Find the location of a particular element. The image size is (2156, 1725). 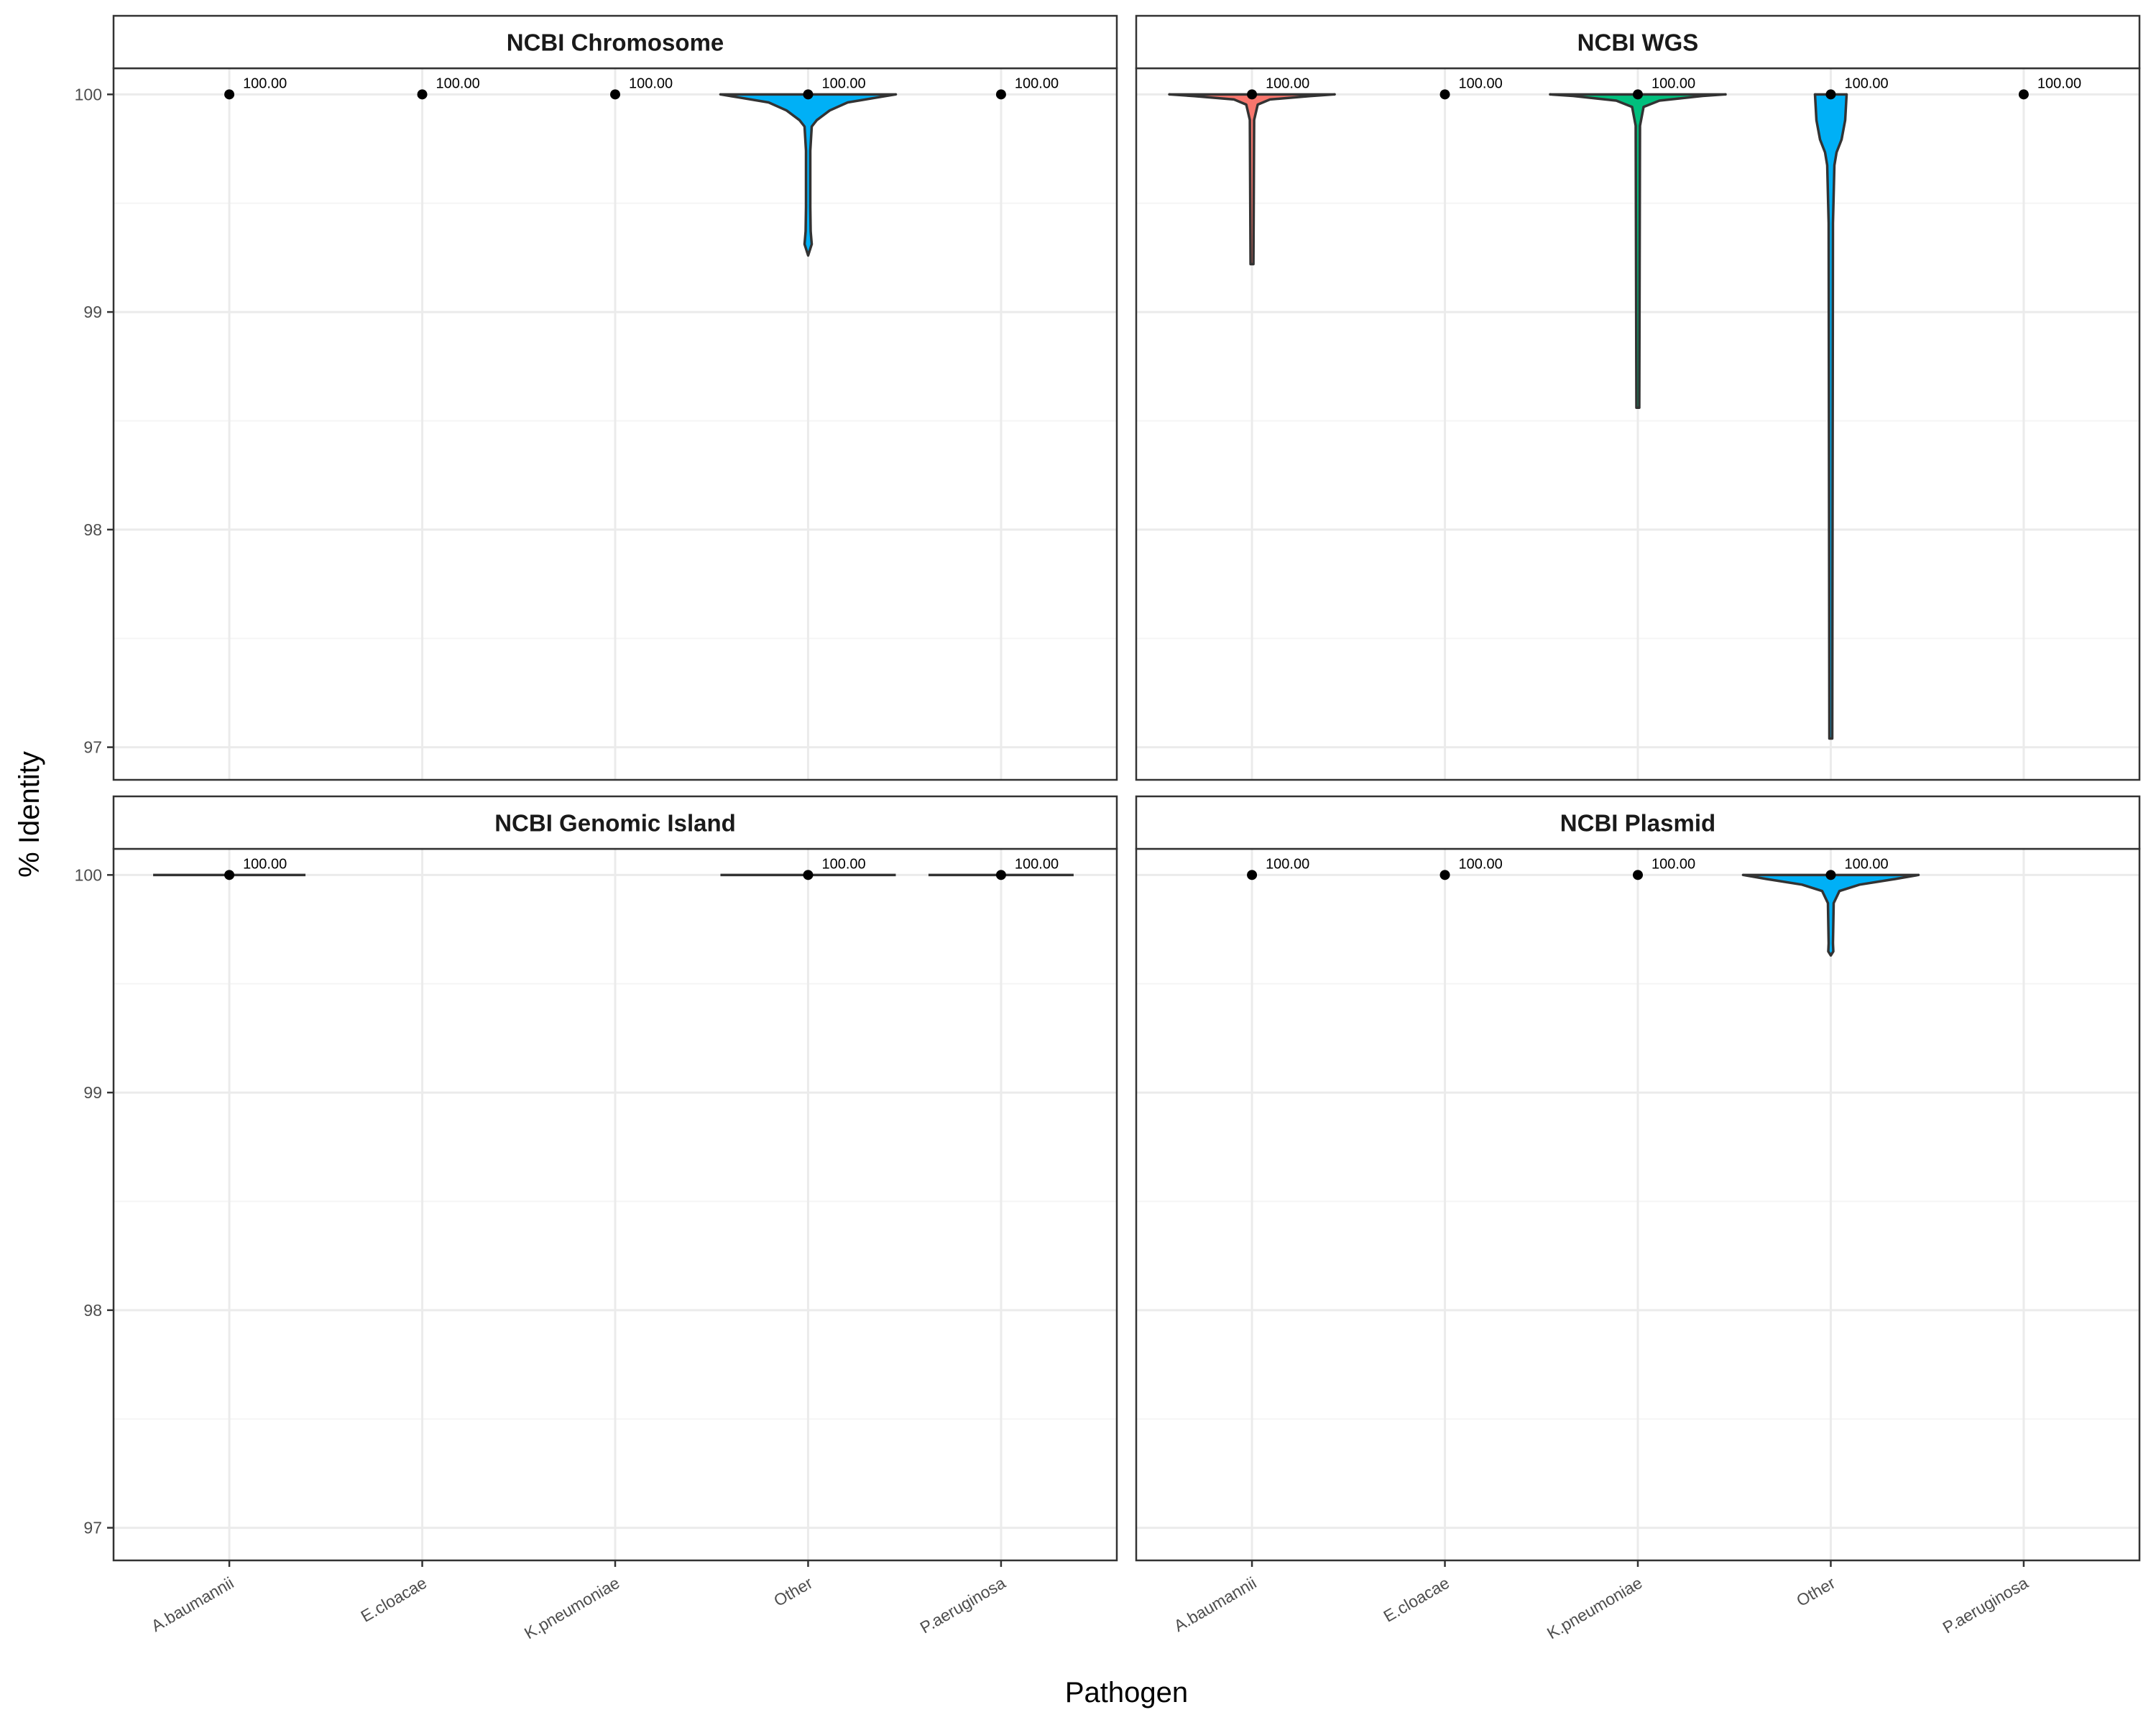

y-axis-title: % Identity is located at coordinates (30, 814).